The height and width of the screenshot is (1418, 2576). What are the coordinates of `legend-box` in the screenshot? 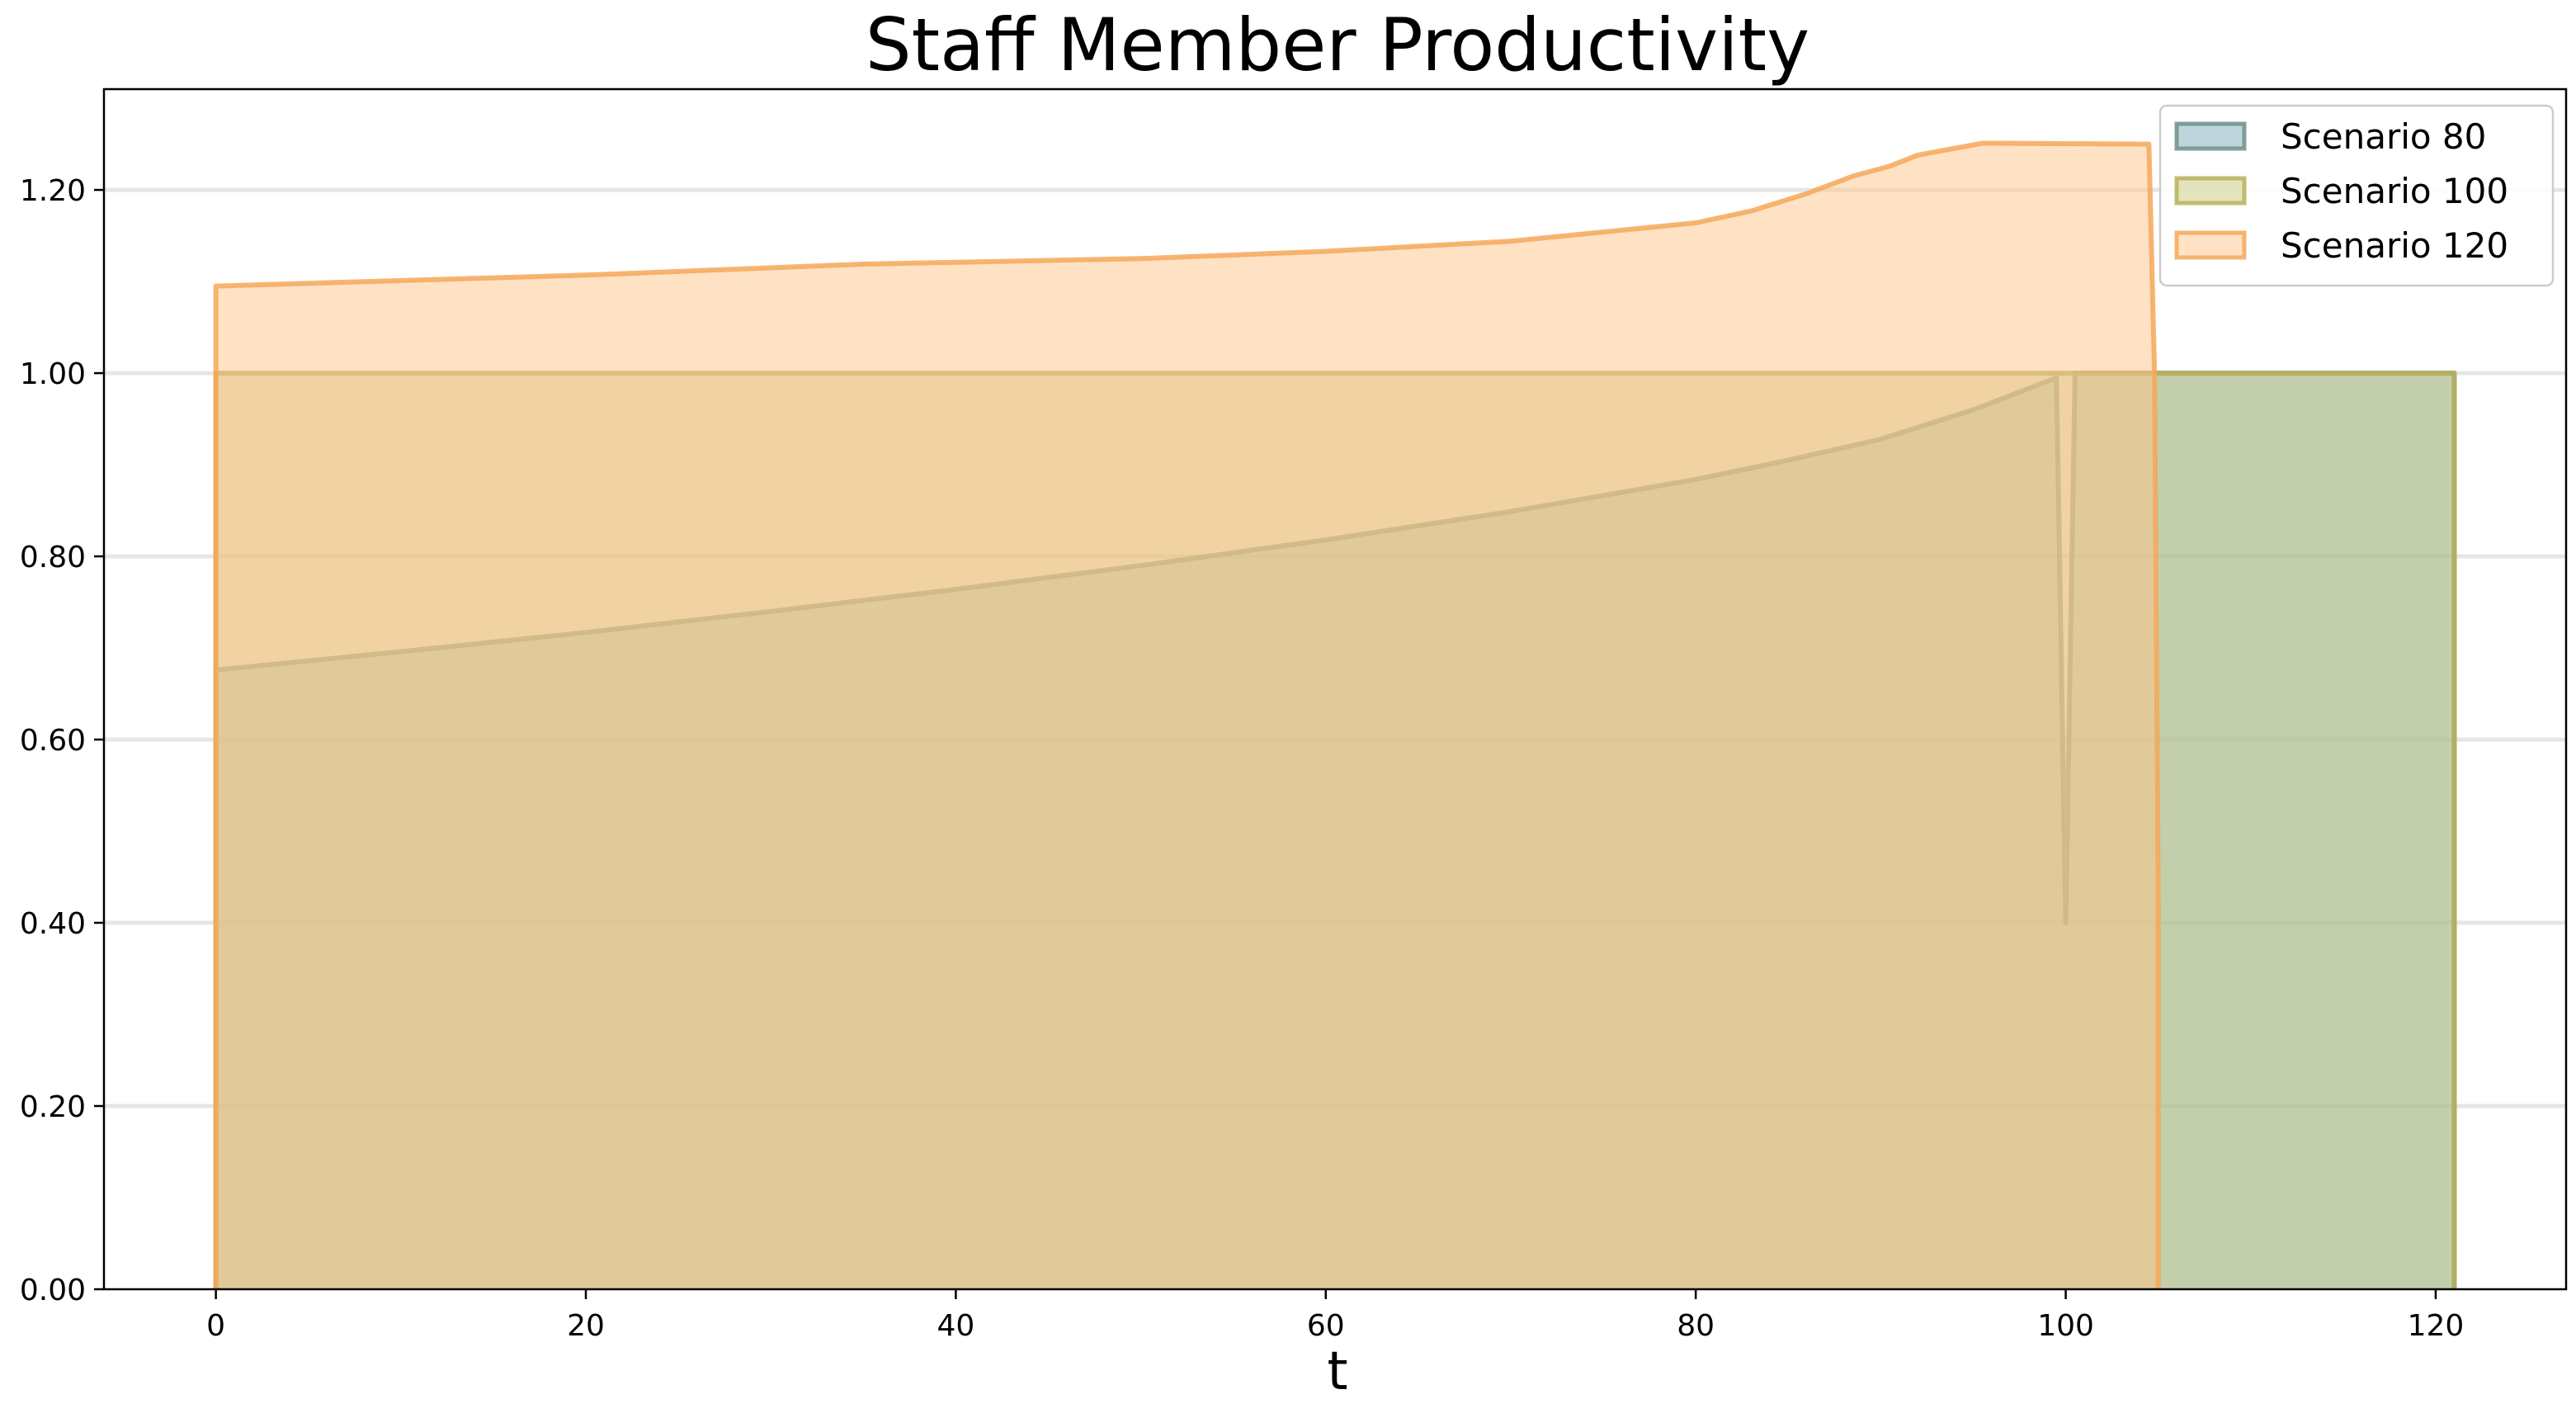 It's located at (2356, 195).